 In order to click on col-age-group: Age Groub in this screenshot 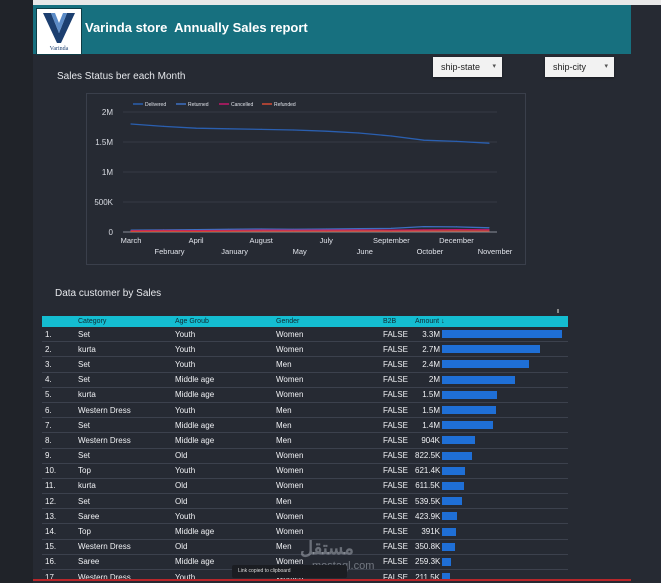, I will do `click(192, 321)`.